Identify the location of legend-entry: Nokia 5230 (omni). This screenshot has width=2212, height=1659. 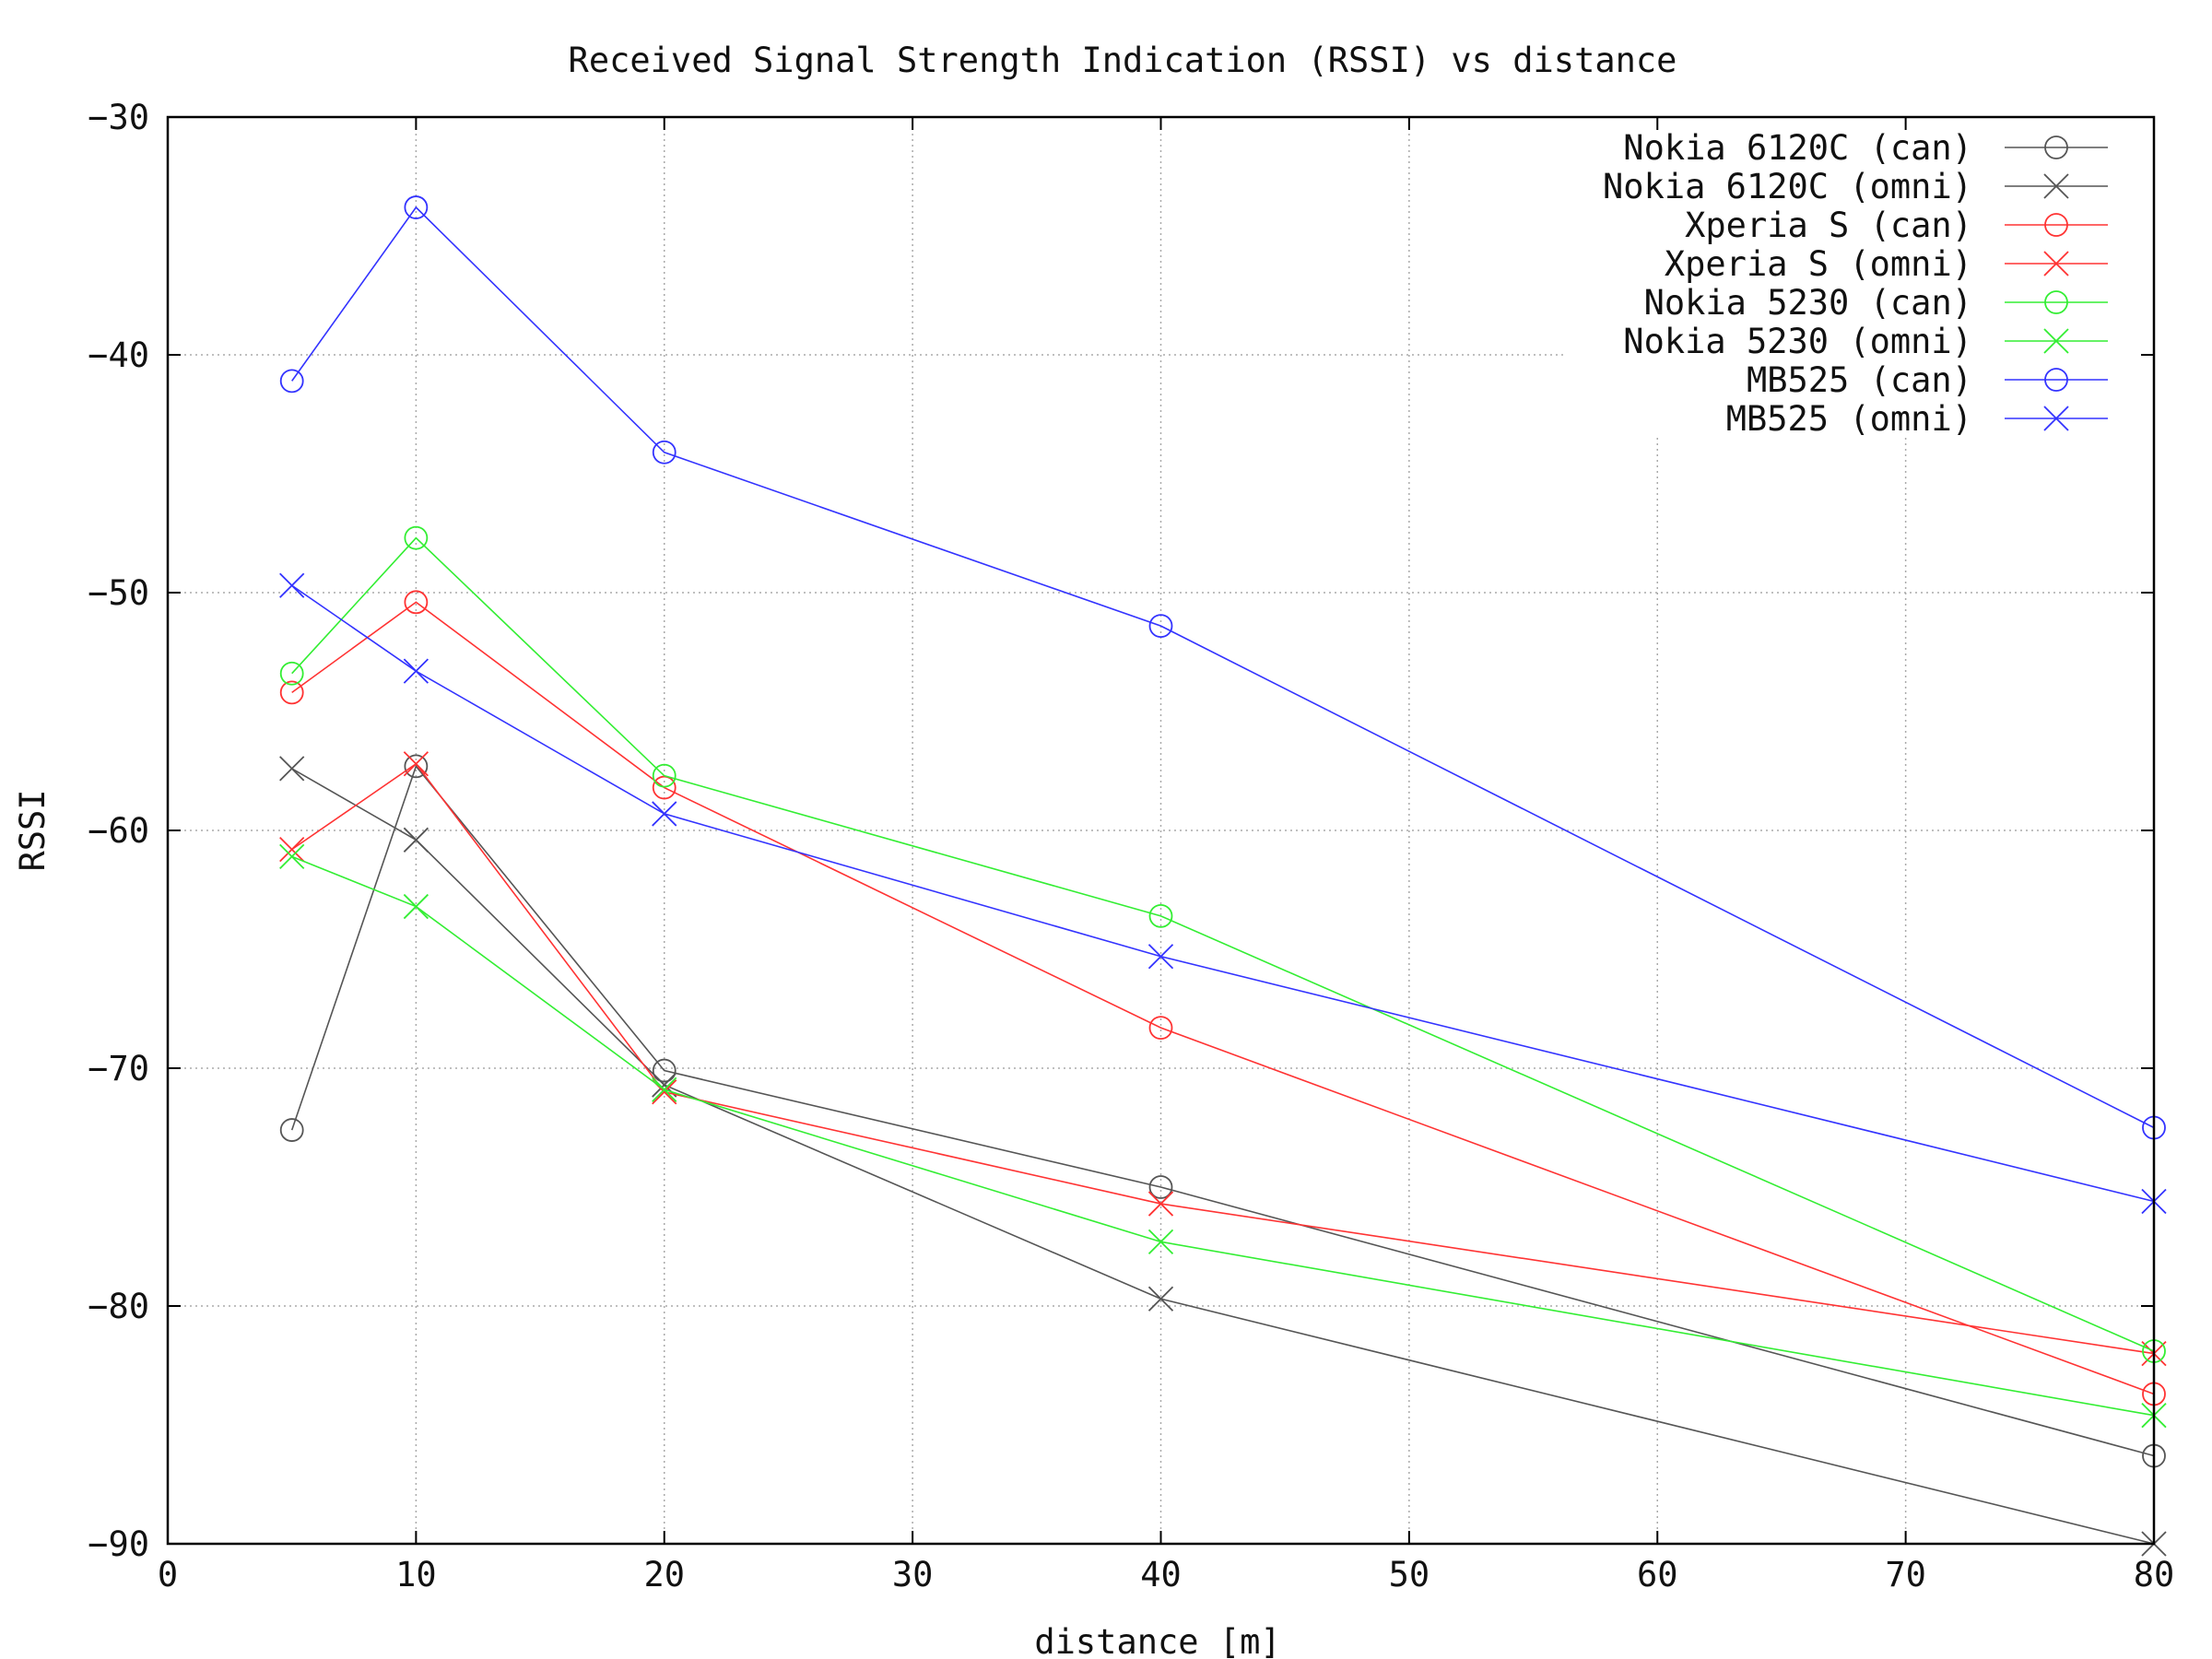
(1865, 341).